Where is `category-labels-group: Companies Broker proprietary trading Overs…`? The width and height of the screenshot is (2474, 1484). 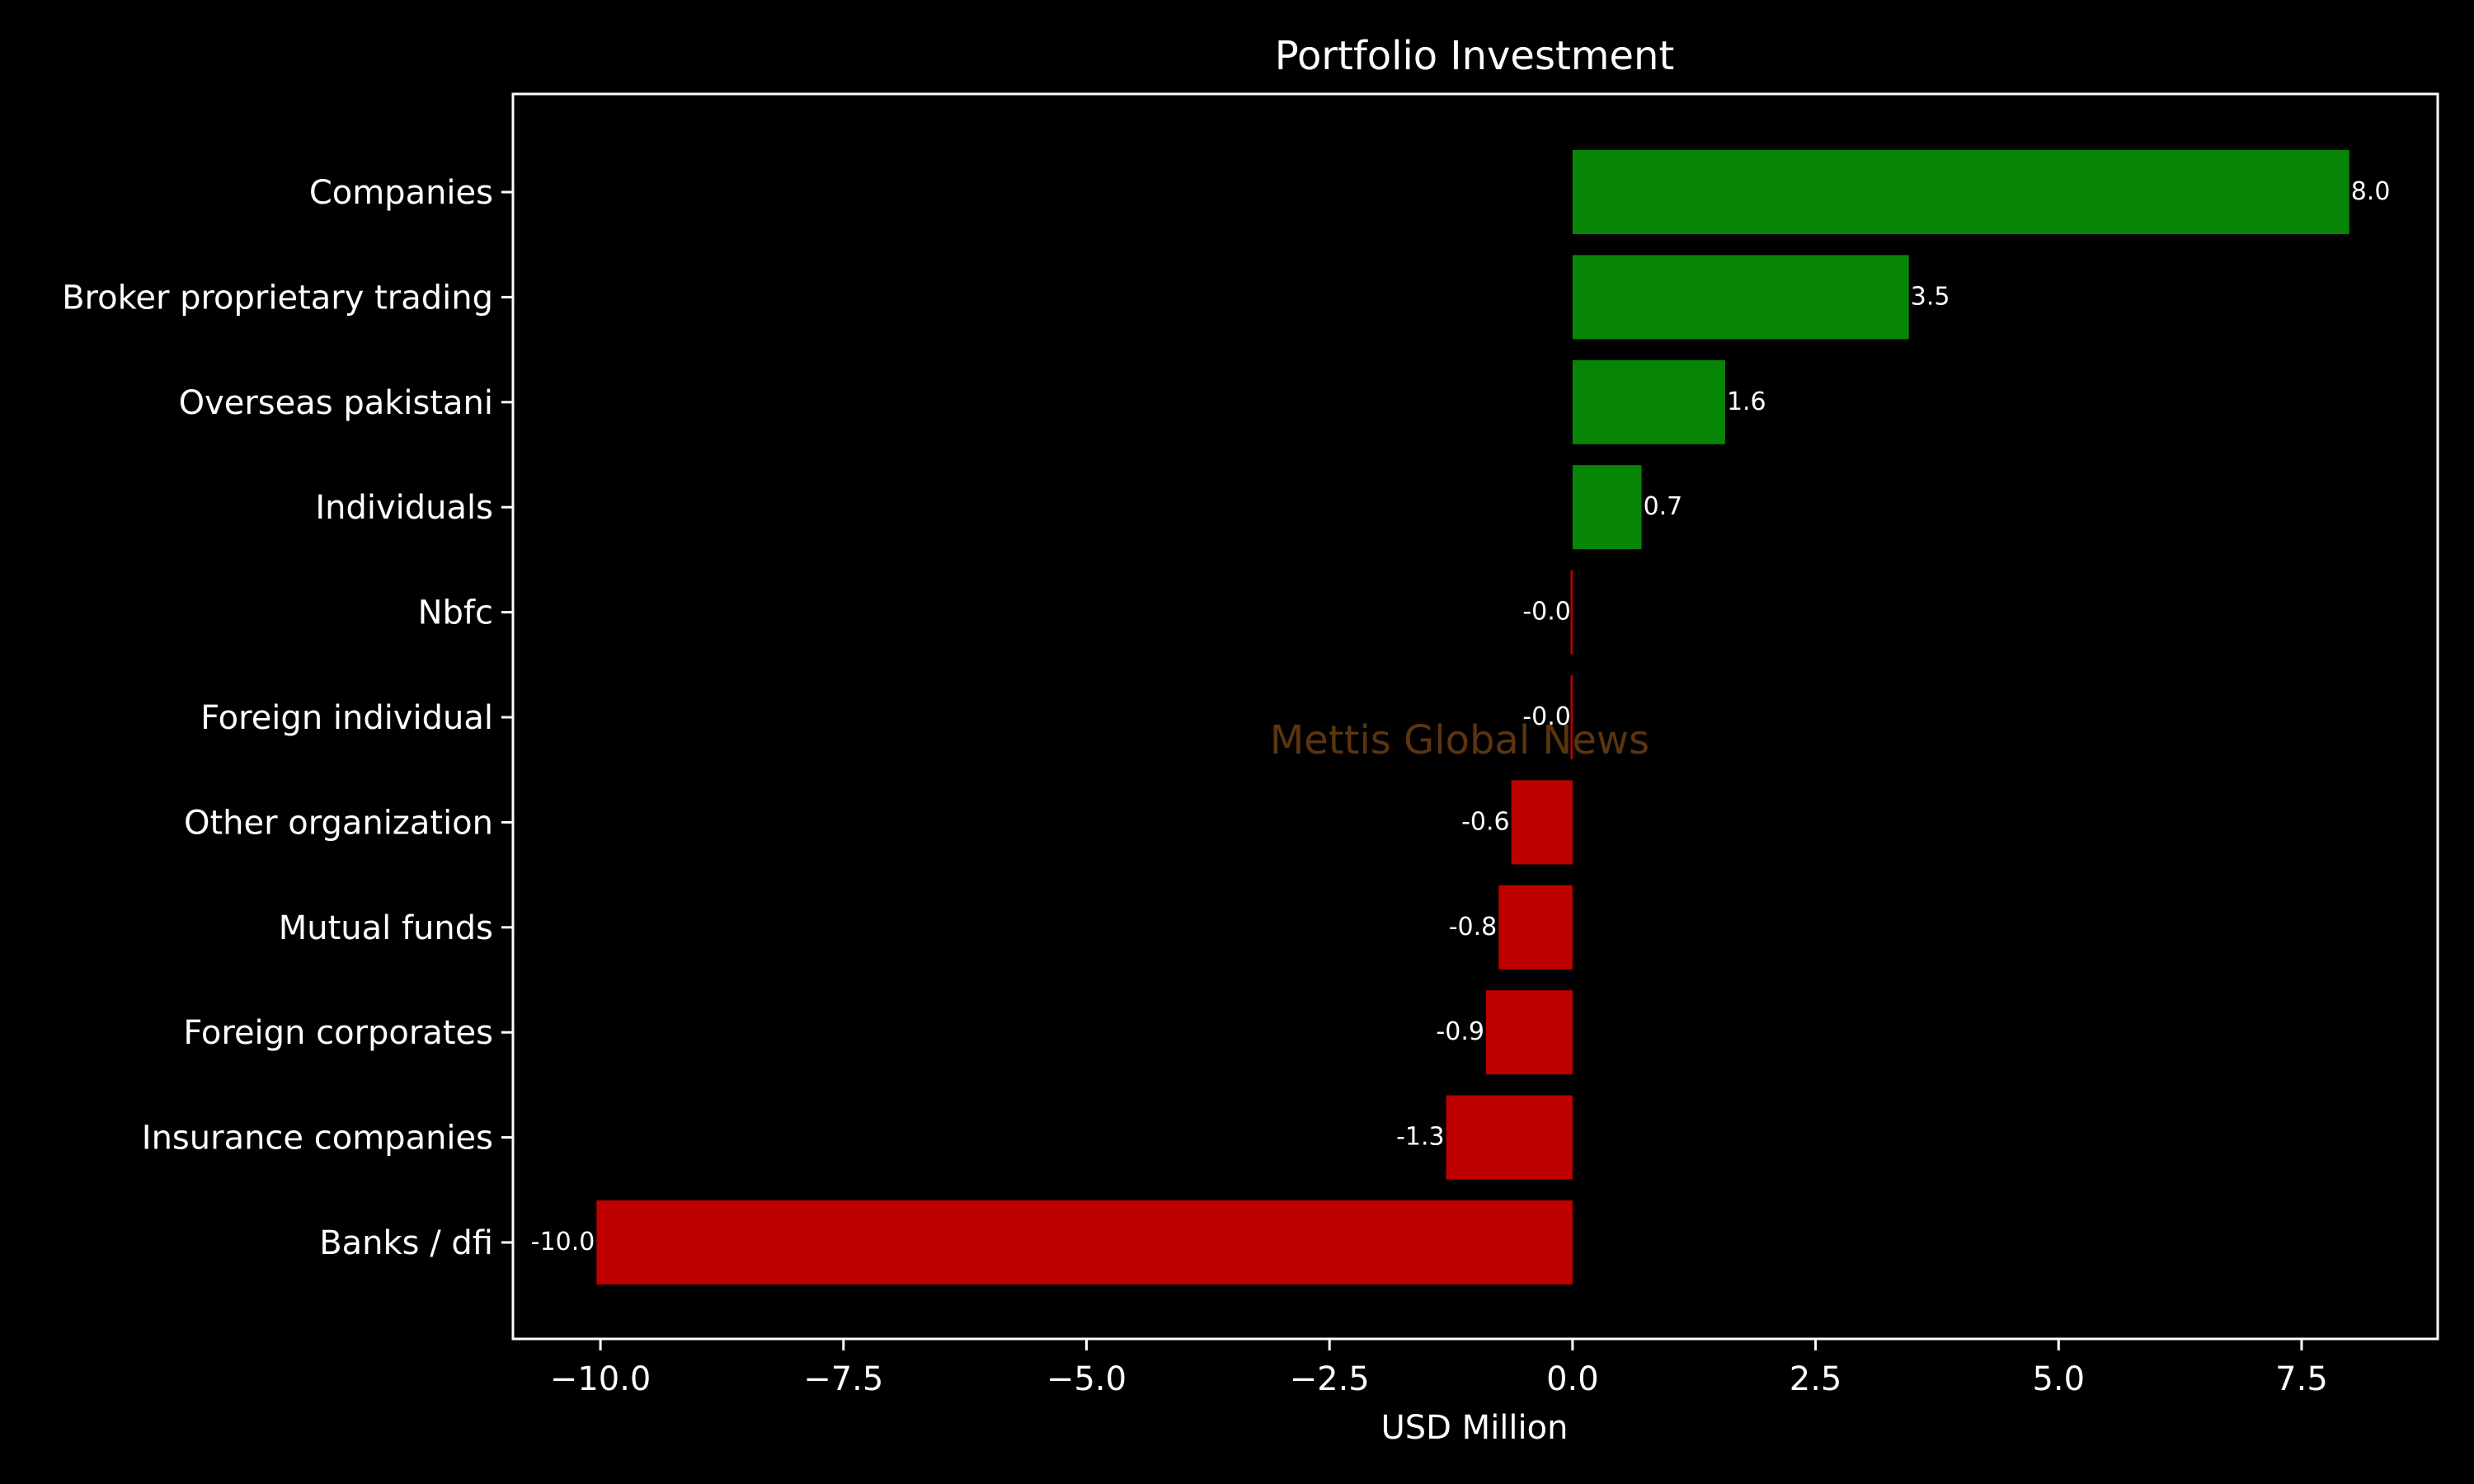
category-labels-group: Companies Broker proprietary trading Overs… is located at coordinates (287, 718).